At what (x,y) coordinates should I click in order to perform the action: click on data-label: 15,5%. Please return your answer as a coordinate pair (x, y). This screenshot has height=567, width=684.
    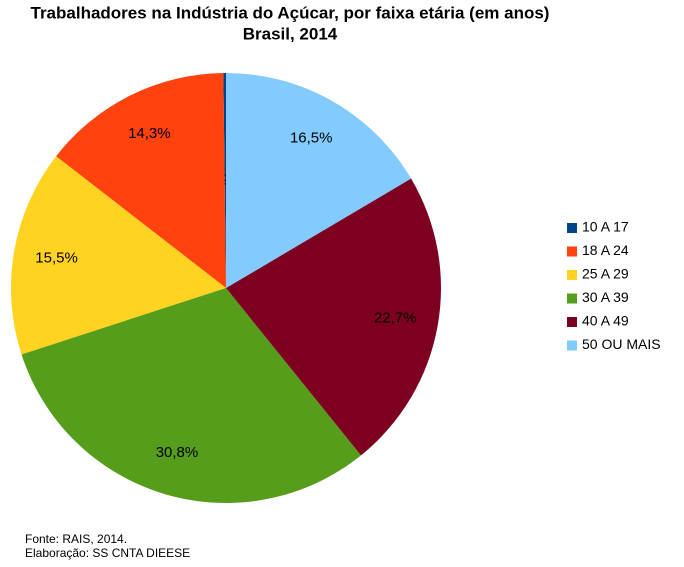
    Looking at the image, I should click on (56, 257).